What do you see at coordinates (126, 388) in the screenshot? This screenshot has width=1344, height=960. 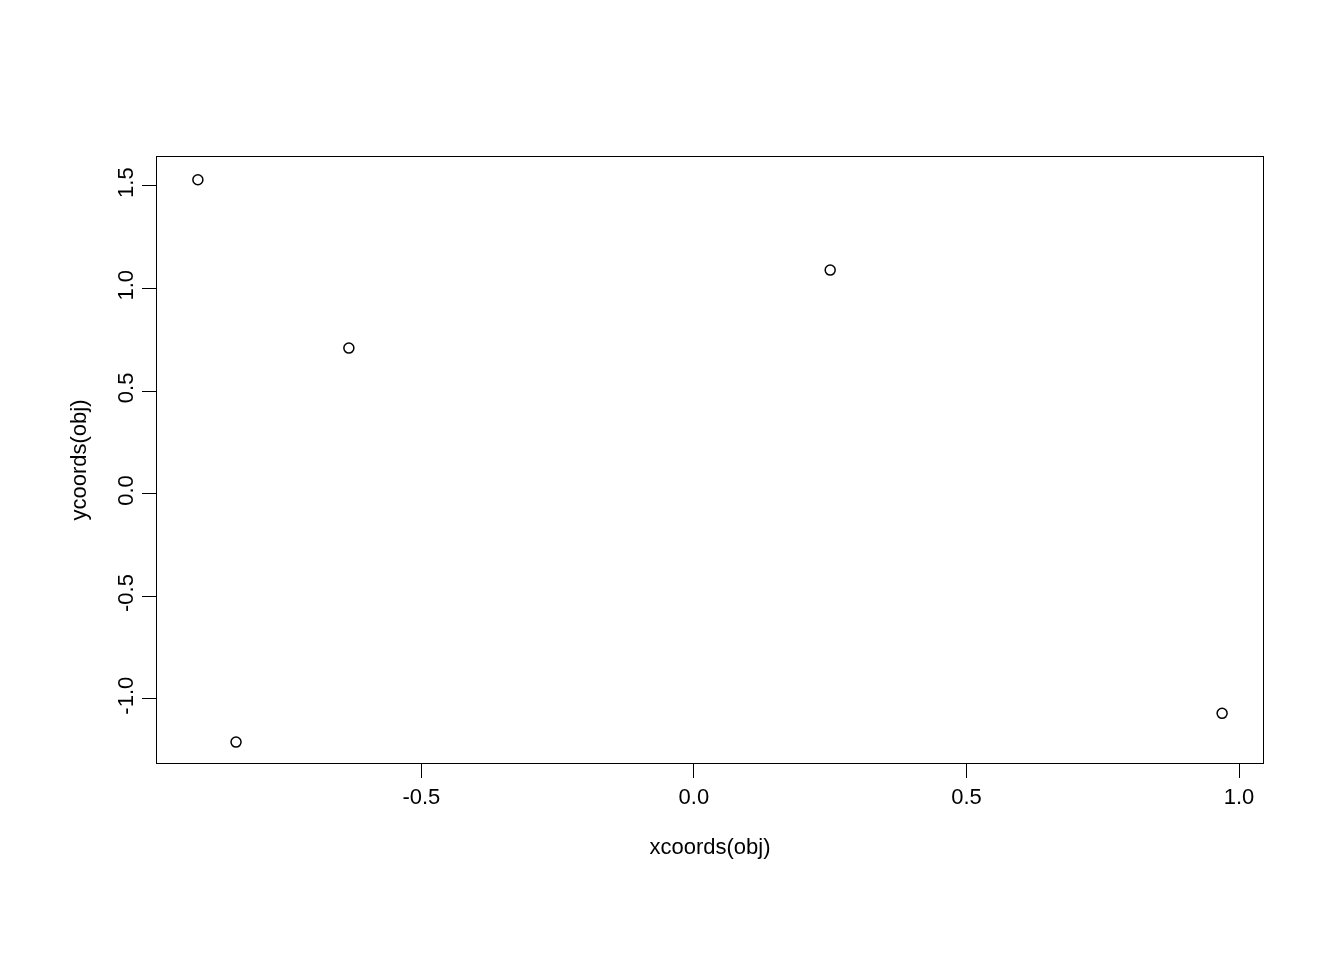 I see `y-tick-label: 0.5` at bounding box center [126, 388].